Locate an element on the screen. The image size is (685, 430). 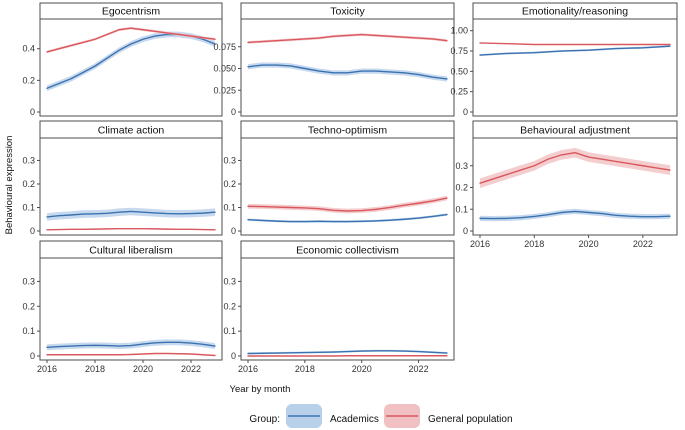
line-techno-optimism-general-population is located at coordinates (347, 204).